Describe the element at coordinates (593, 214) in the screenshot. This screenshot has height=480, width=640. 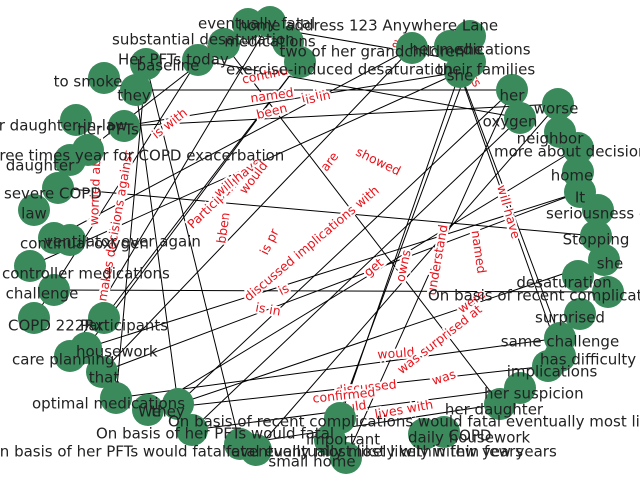
I see `node-label: seriousness of it` at that location.